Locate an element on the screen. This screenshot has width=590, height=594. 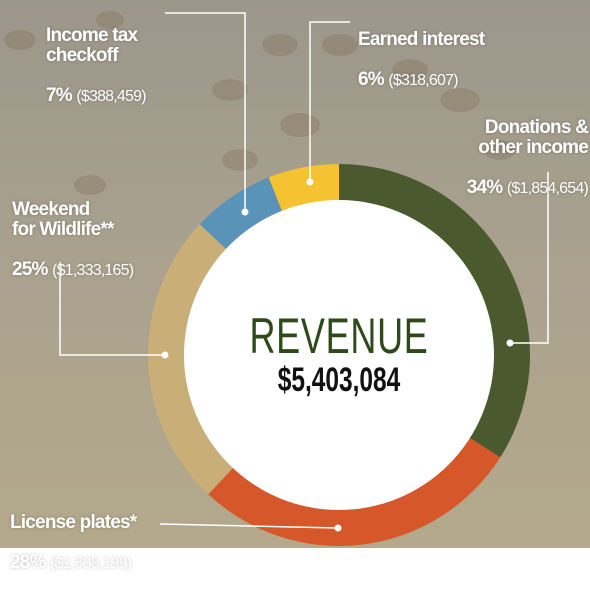
label: License plates* 28% ($1,508,199) is located at coordinates (73, 543).